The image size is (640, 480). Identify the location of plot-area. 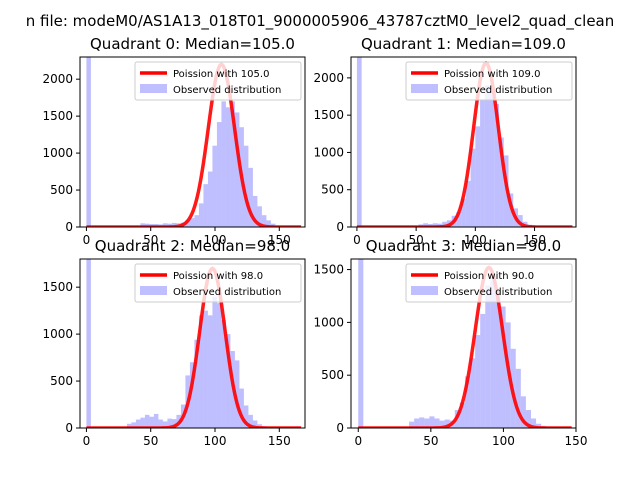
(194, 142).